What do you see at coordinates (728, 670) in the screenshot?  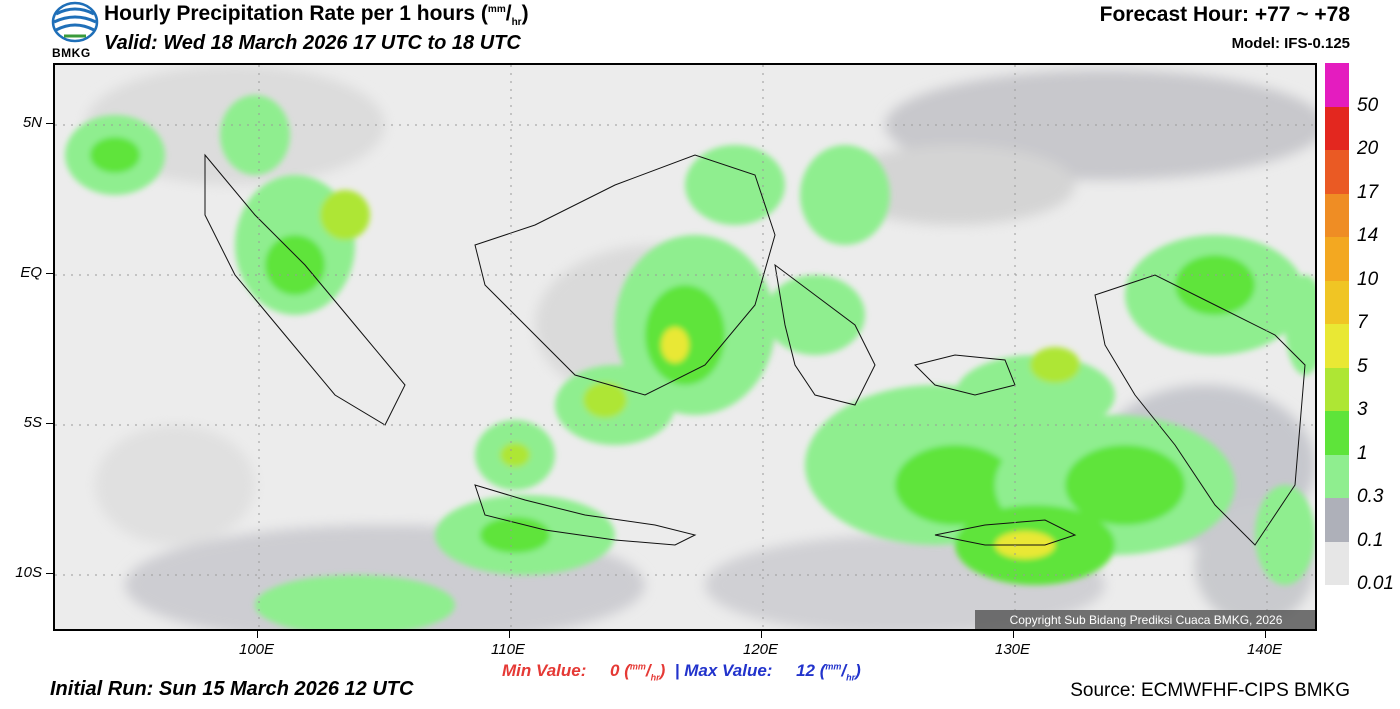 I see `max-value-label: Max Value:` at bounding box center [728, 670].